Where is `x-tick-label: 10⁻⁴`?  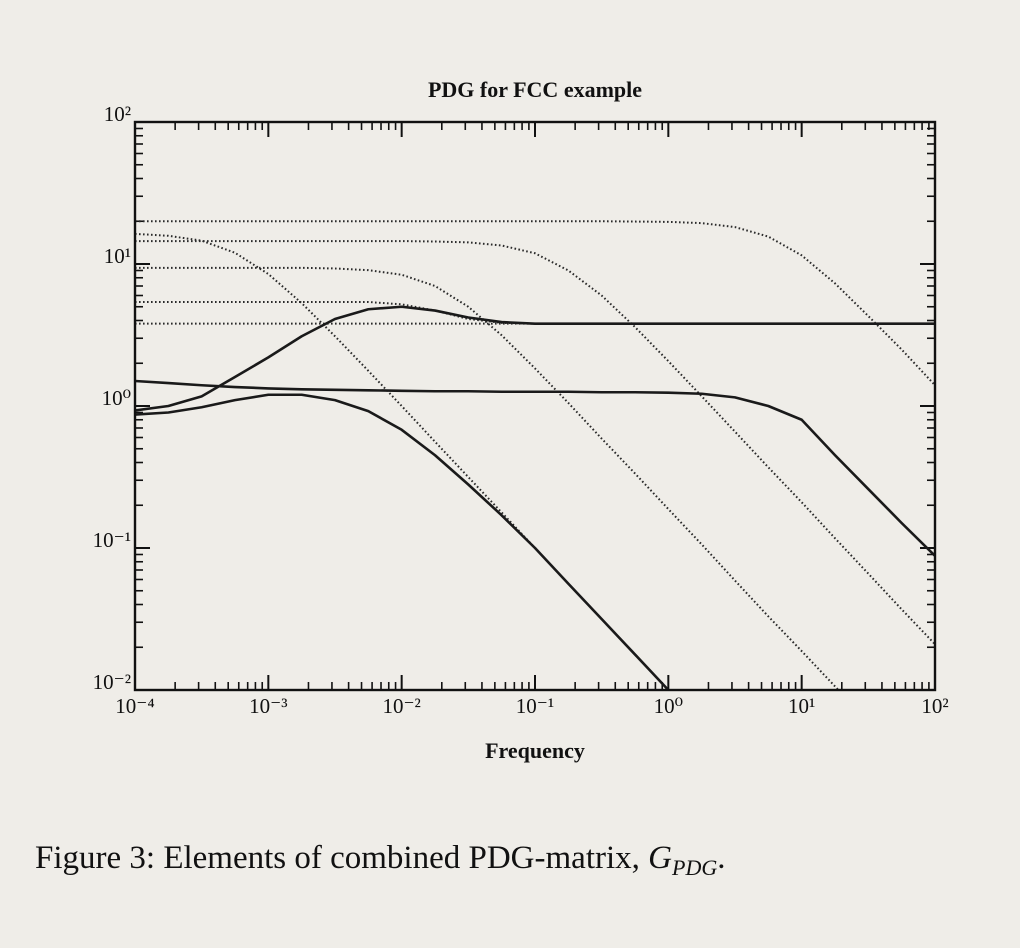 x-tick-label: 10⁻⁴ is located at coordinates (134, 706).